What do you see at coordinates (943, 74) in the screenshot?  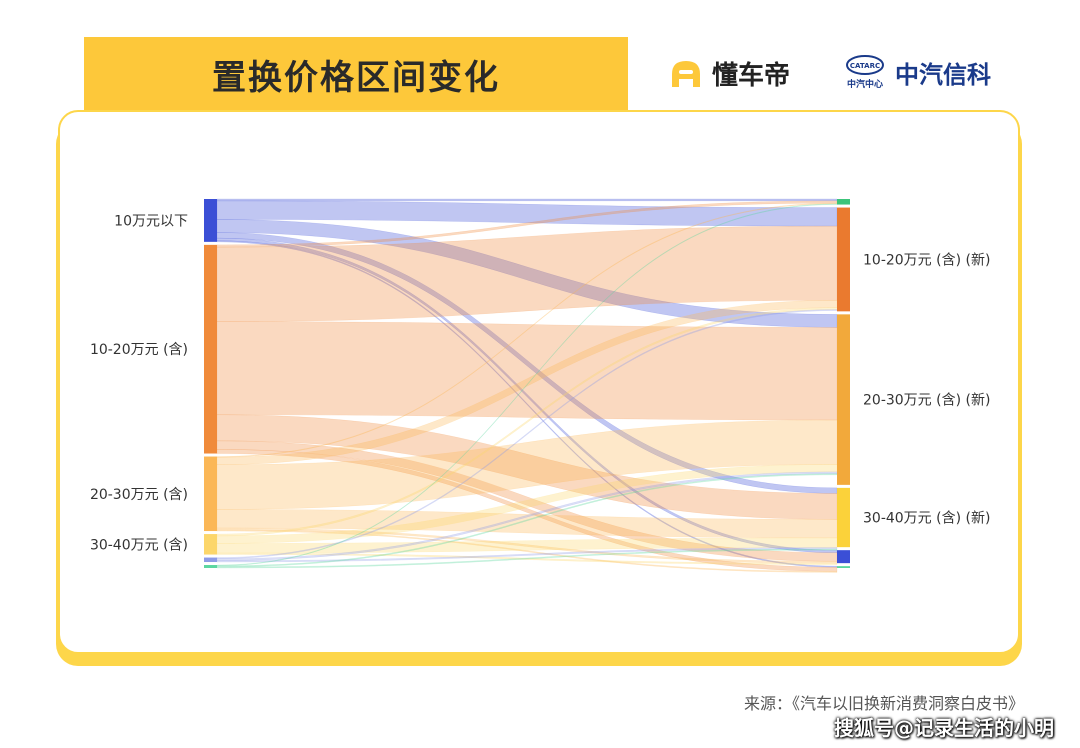 I see `catarc-logo-text: 中汽信科` at bounding box center [943, 74].